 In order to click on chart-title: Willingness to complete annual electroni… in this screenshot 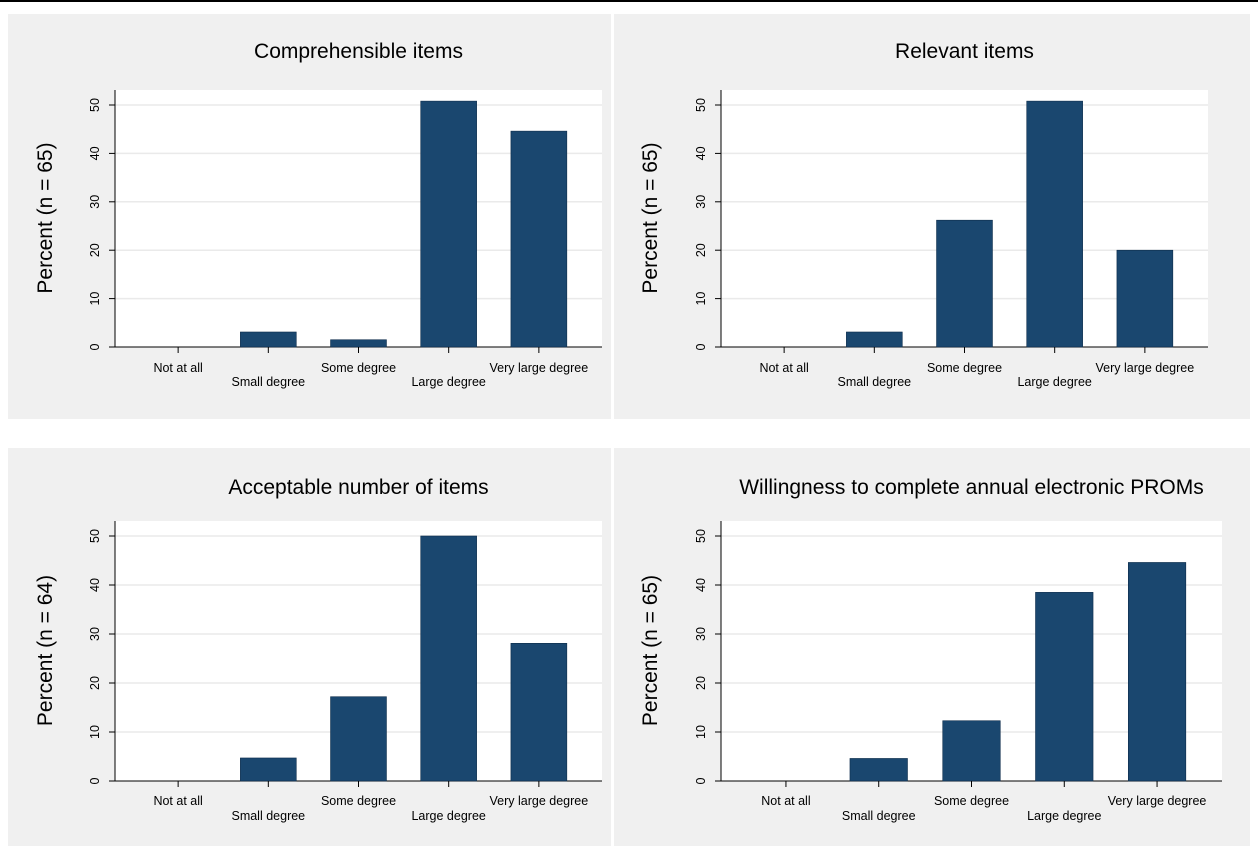, I will do `click(971, 487)`.